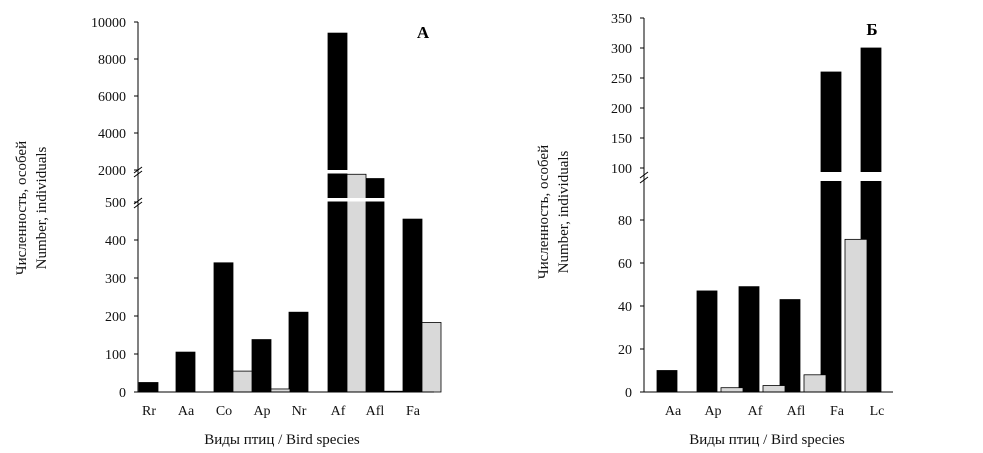 The width and height of the screenshot is (983, 453). I want to click on bar-b-s0-Ap, so click(707, 341).